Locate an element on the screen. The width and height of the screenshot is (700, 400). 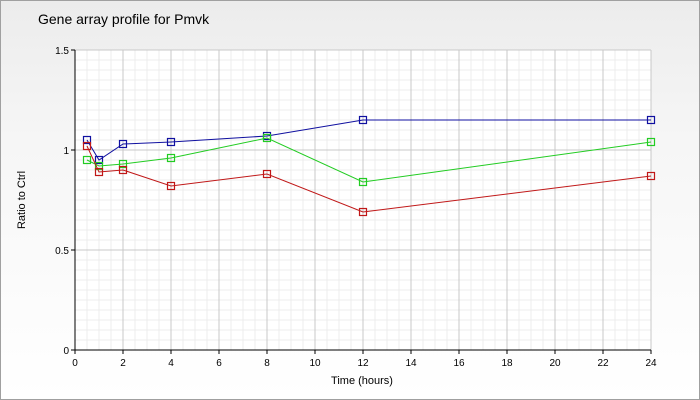
y-tick-label: 1.5 is located at coordinates (62, 51).